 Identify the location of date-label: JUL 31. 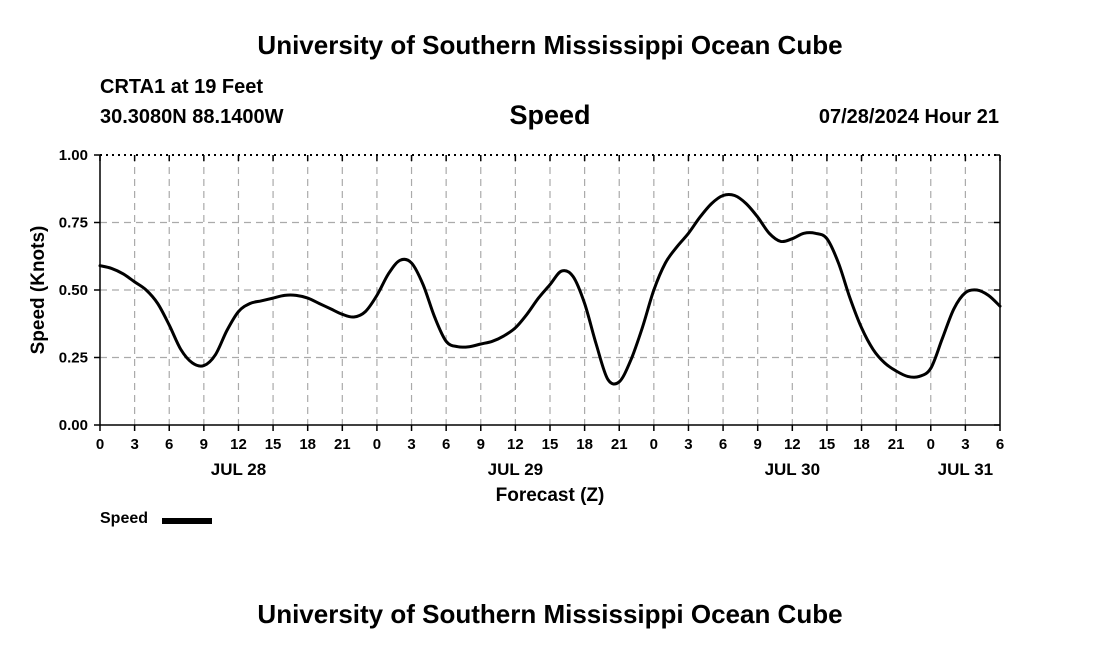
(965, 469).